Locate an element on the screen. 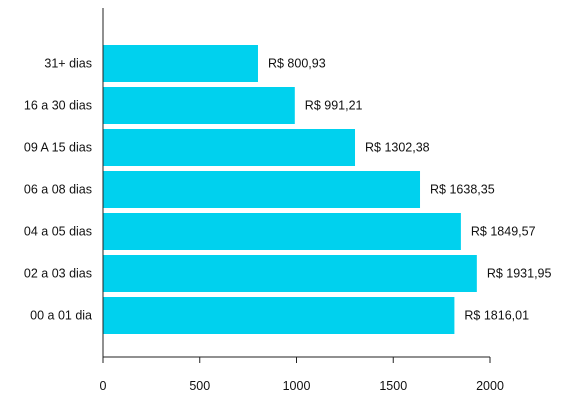 Image resolution: width=583 pixels, height=403 pixels. category-label: 06 a 08 dias is located at coordinates (58, 190).